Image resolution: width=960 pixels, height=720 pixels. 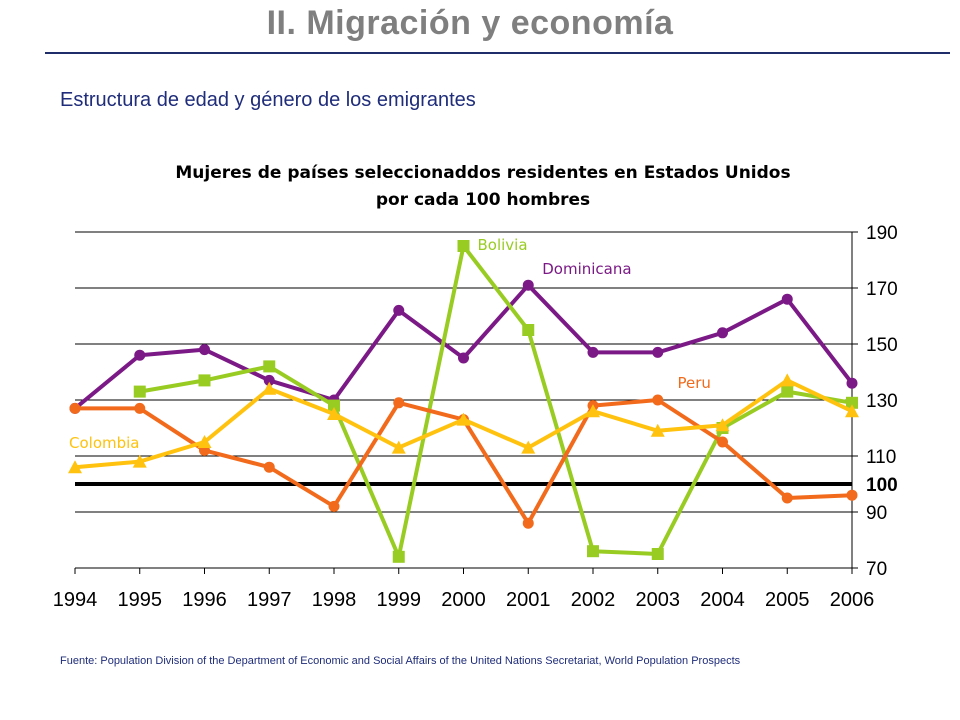 What do you see at coordinates (852, 495) in the screenshot?
I see `point-peru-2006` at bounding box center [852, 495].